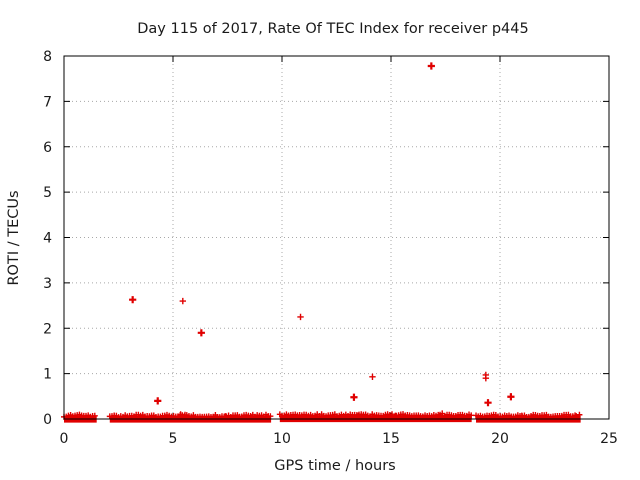 The image size is (640, 480). Describe the element at coordinates (64, 439) in the screenshot. I see `x-tick-label: 0` at that location.